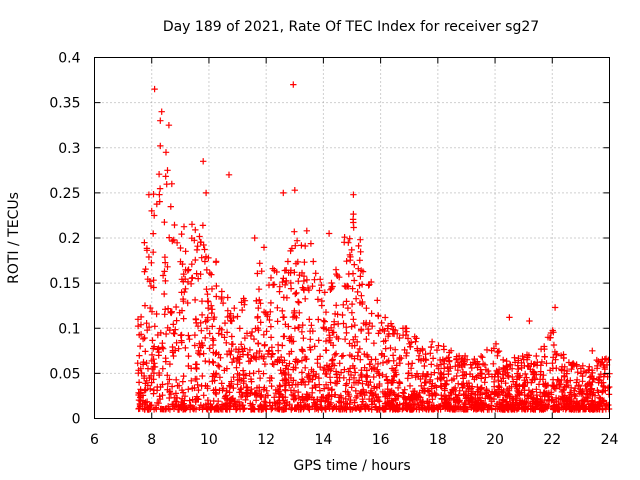 Image resolution: width=640 pixels, height=480 pixels. Describe the element at coordinates (64, 284) in the screenshot. I see `y-tick-label: 0.15` at that location.